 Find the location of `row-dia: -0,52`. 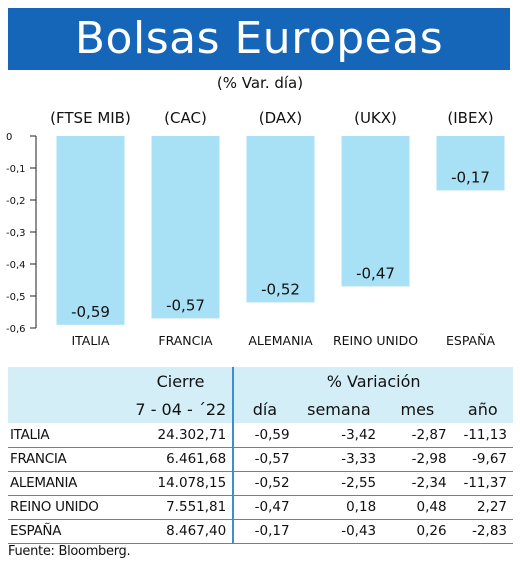

row-dia: -0,52 is located at coordinates (264, 483).